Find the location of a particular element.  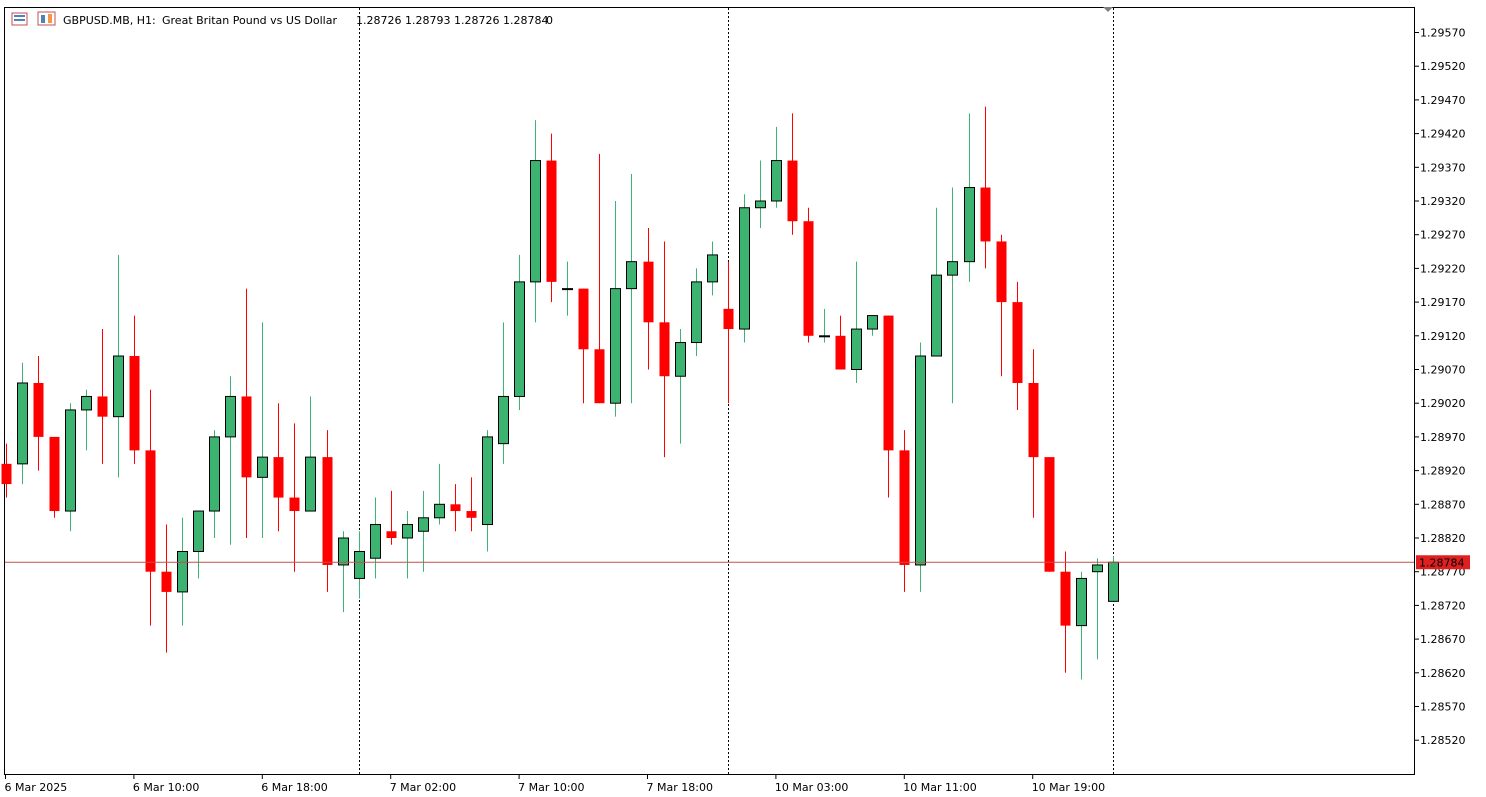

price-tick-label: 1.28520 is located at coordinates (1443, 740).